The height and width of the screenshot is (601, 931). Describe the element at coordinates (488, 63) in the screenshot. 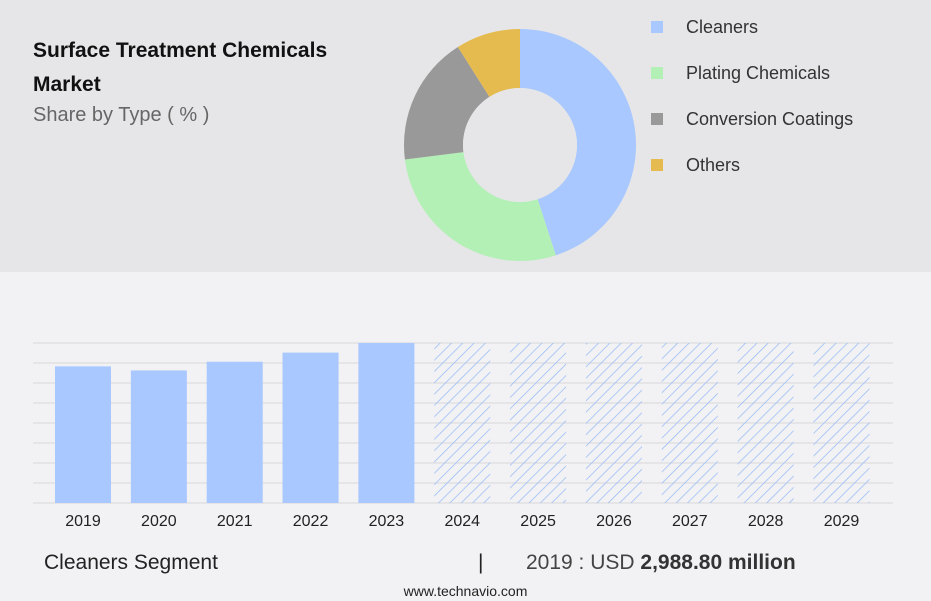

I see `donut-slice-others` at that location.